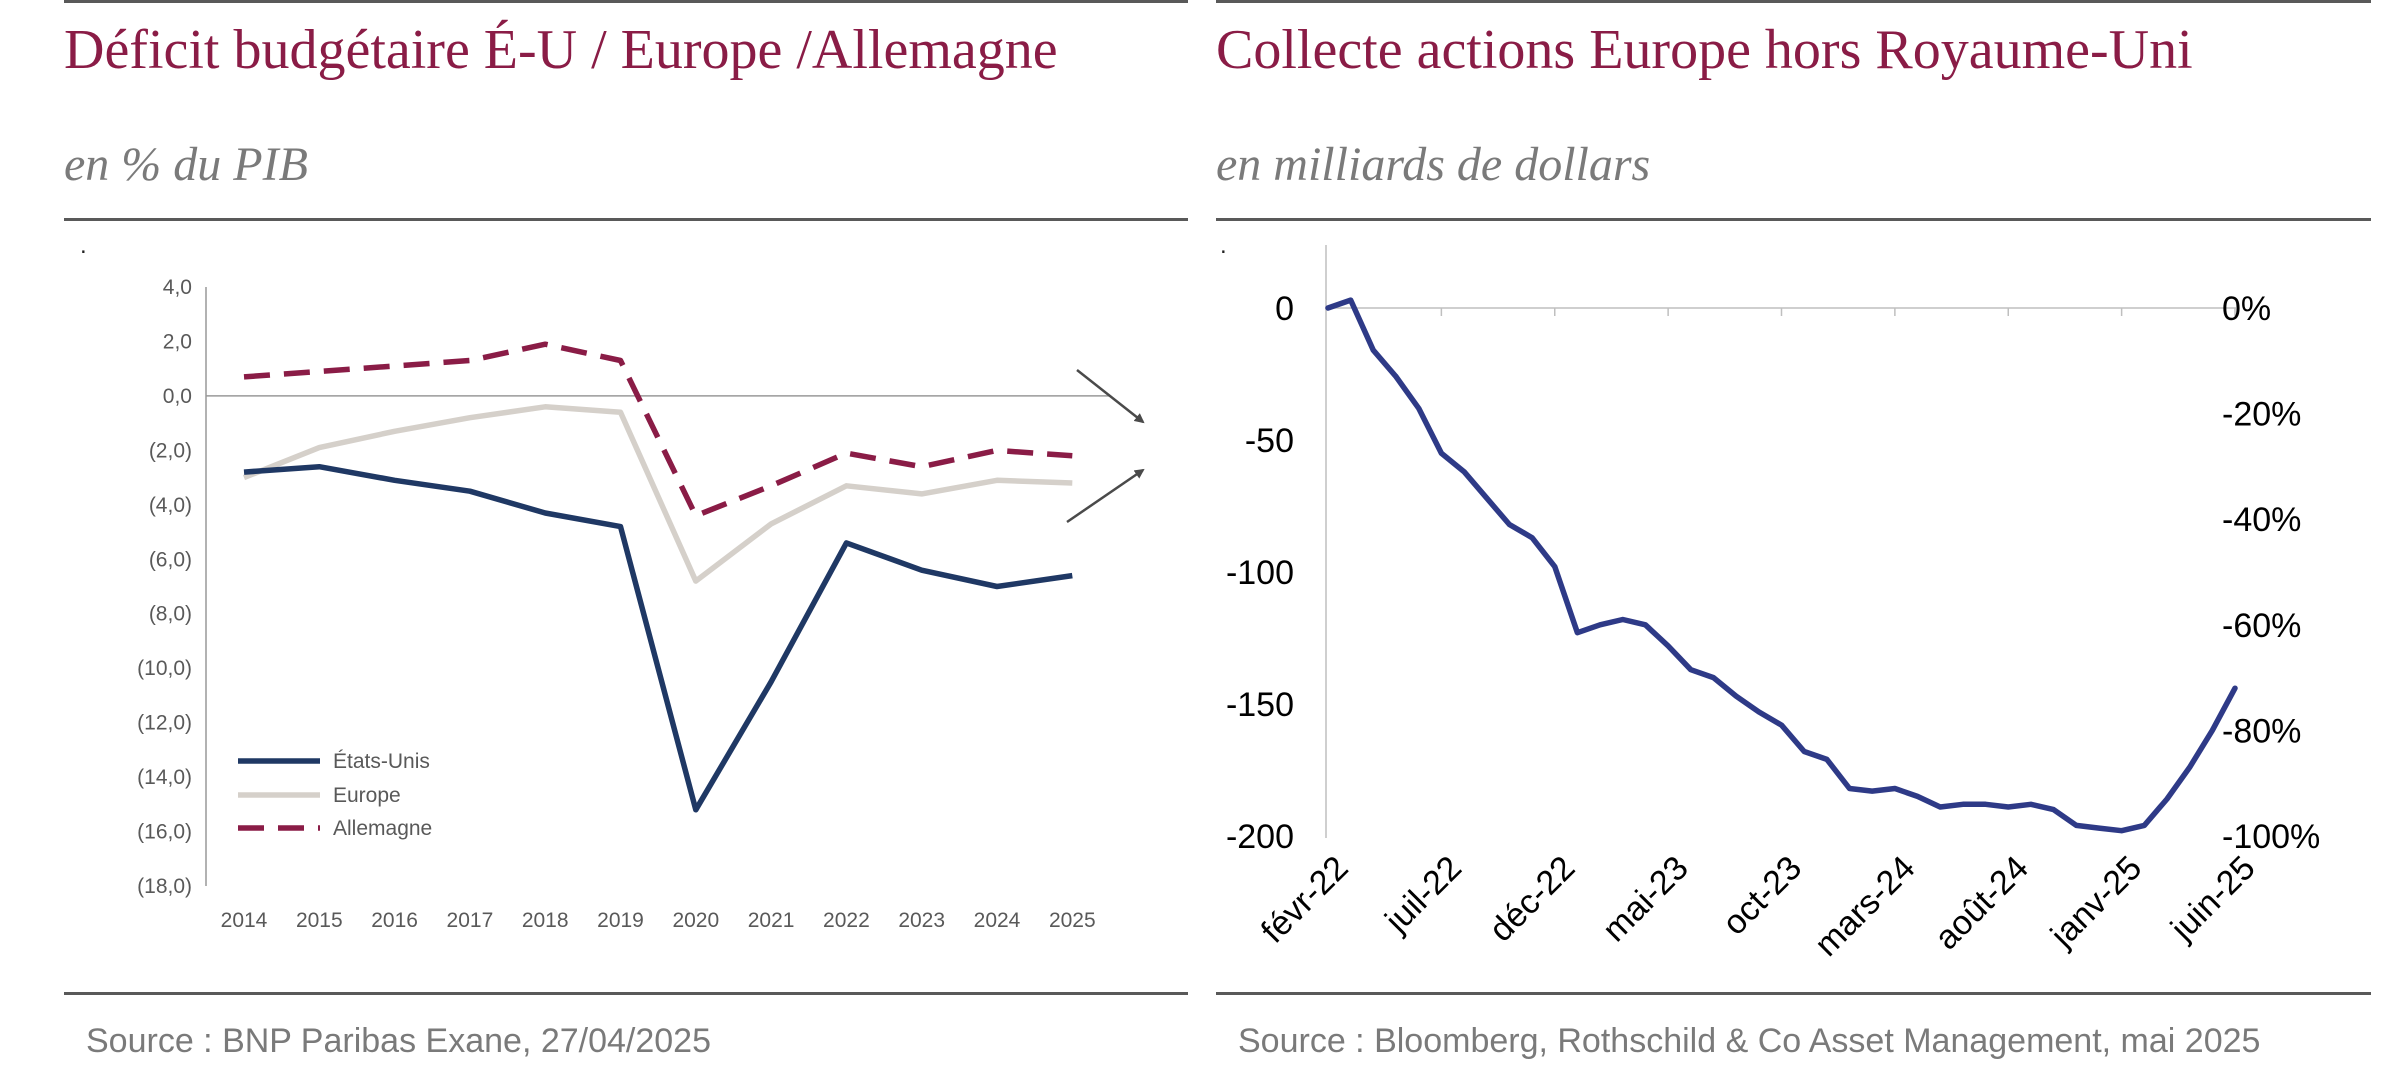 This screenshot has height=1085, width=2400. What do you see at coordinates (164, 886) in the screenshot?
I see `y-tick-label: (18,0)` at bounding box center [164, 886].